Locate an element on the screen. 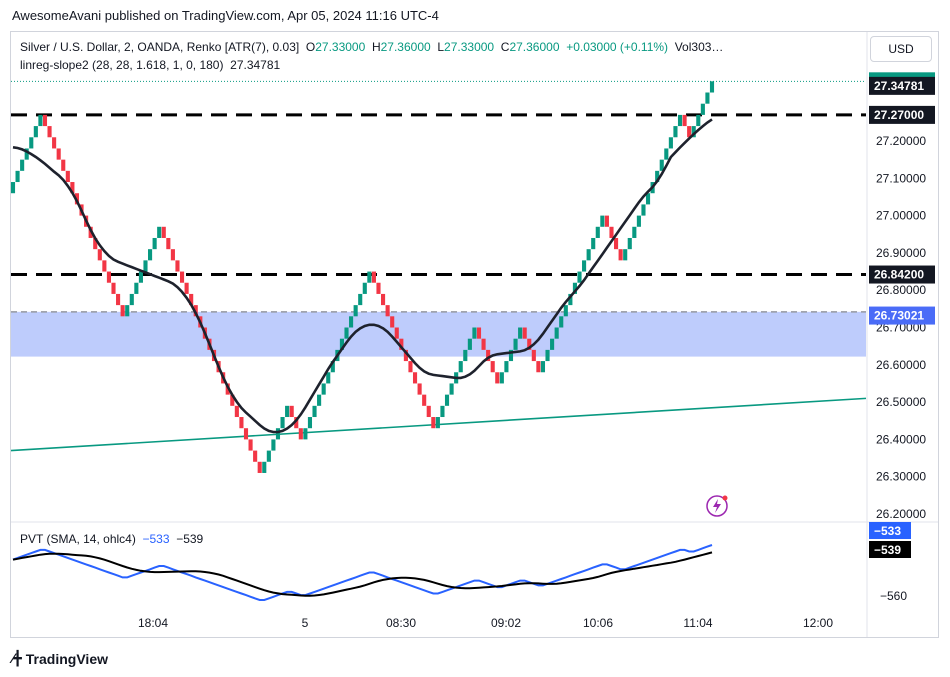 The image size is (950, 677). pvt-tick-label: −560 is located at coordinates (893, 596).